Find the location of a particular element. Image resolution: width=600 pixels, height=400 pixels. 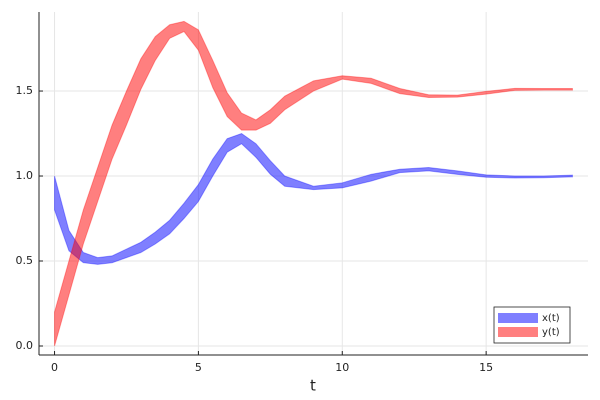

legend: x(t) y(t) is located at coordinates (532, 325).